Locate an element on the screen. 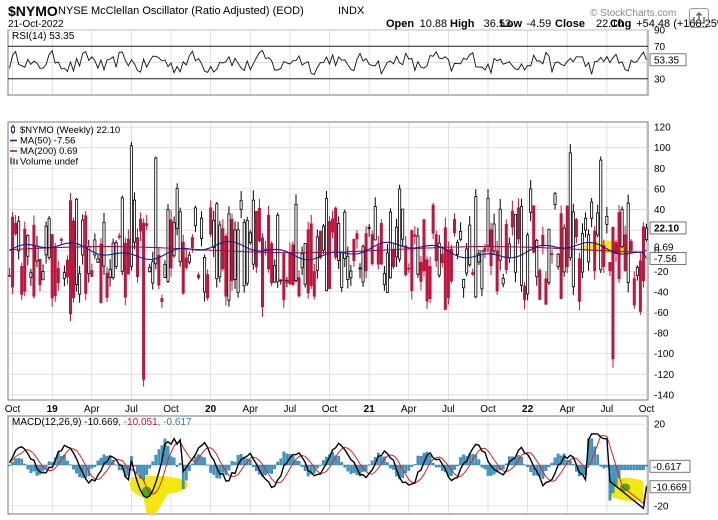 This screenshot has width=718, height=520. ma200-line is located at coordinates (328, 250).